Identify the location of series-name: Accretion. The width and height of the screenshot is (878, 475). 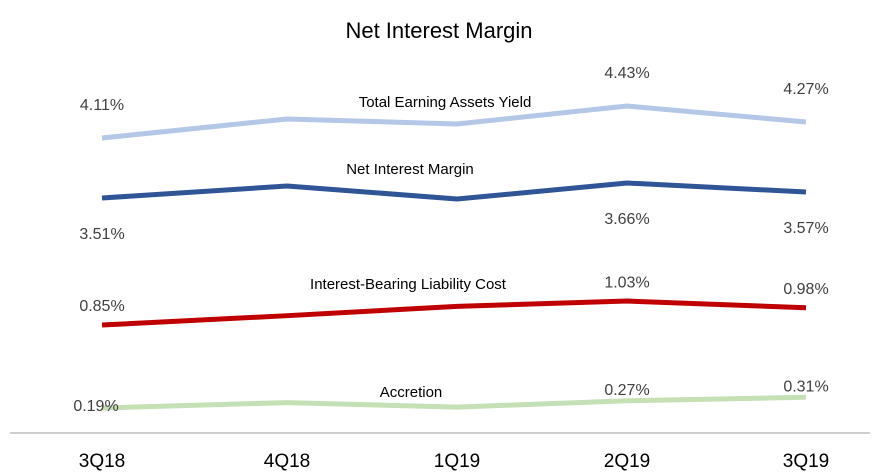
(411, 392).